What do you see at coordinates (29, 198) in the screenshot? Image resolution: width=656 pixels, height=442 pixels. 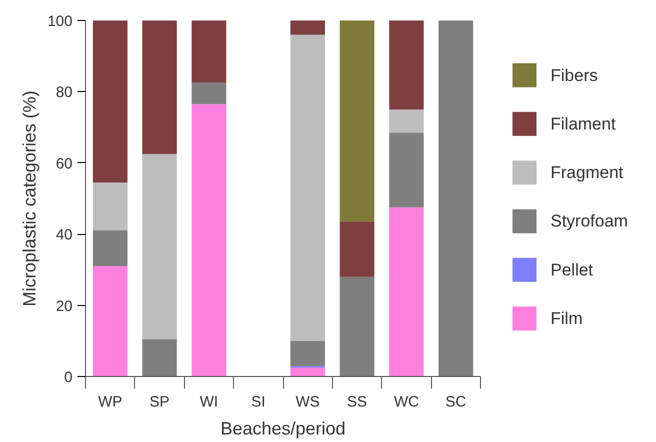 I see `y-axis-title: Microplastic categories (%)` at bounding box center [29, 198].